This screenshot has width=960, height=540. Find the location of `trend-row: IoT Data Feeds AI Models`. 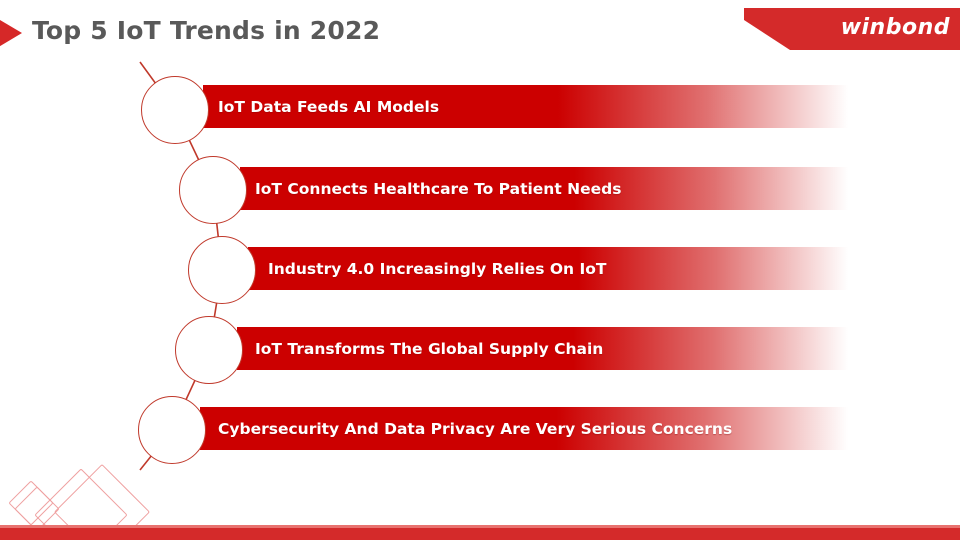

trend-row: IoT Data Feeds AI Models is located at coordinates (525, 106).